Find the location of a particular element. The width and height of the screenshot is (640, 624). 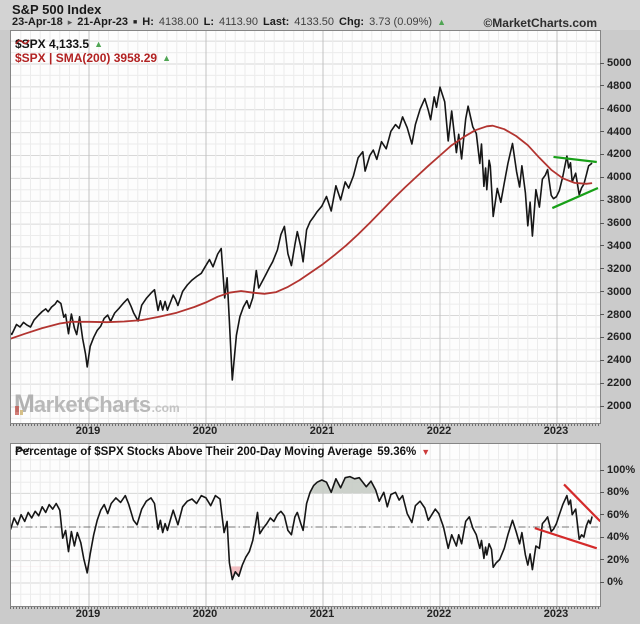

y-tick-label: 2000 is located at coordinates (615, 406).